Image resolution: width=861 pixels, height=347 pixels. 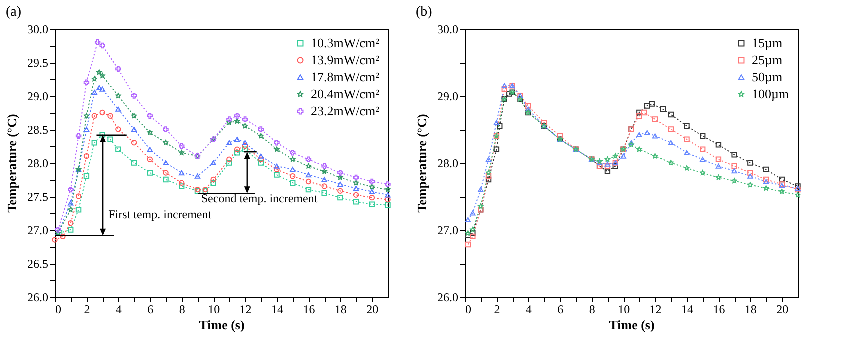 What do you see at coordinates (345, 111) in the screenshot?
I see `legend-label: 23.2mW/cm²` at bounding box center [345, 111].